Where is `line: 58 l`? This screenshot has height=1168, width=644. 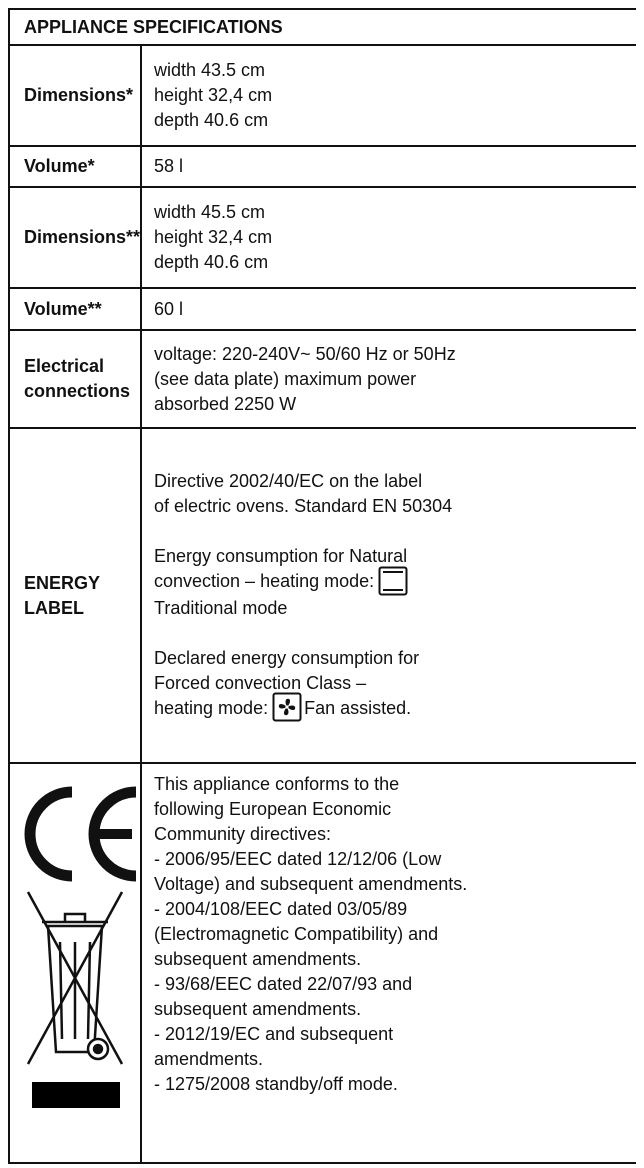 line: 58 l is located at coordinates (169, 166).